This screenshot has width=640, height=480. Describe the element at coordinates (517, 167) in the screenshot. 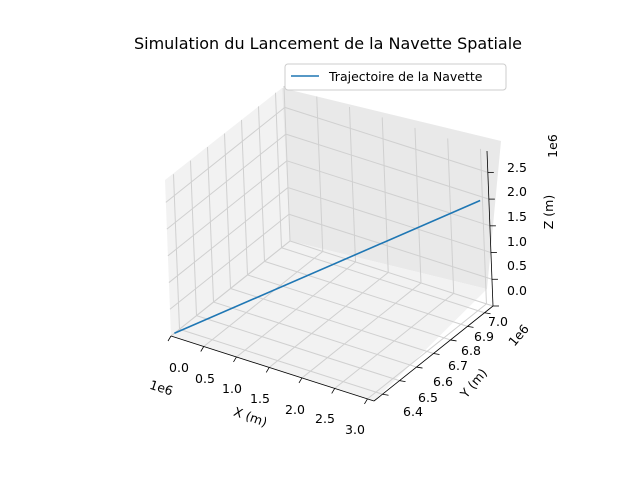

I see `z-tick-label: 2.5` at that location.